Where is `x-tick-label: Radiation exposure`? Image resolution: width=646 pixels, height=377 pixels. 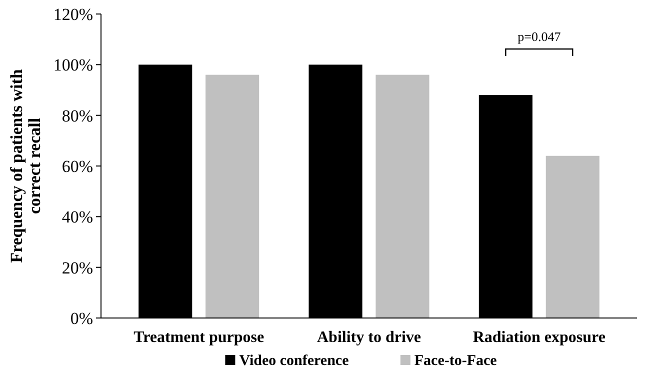 x-tick-label: Radiation exposure is located at coordinates (539, 337).